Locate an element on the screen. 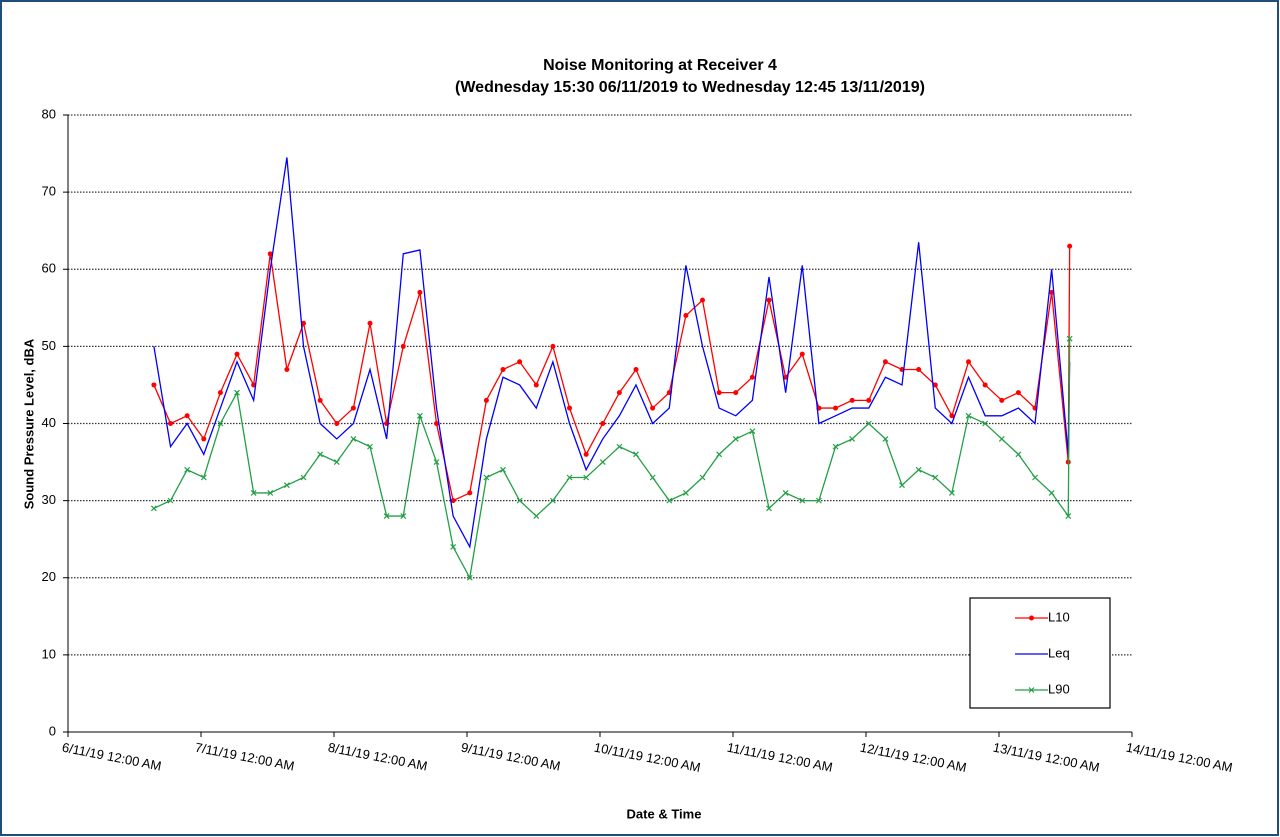 The image size is (1280, 837). y-axis-label: Sound Pressure Level, dBA is located at coordinates (28, 423).